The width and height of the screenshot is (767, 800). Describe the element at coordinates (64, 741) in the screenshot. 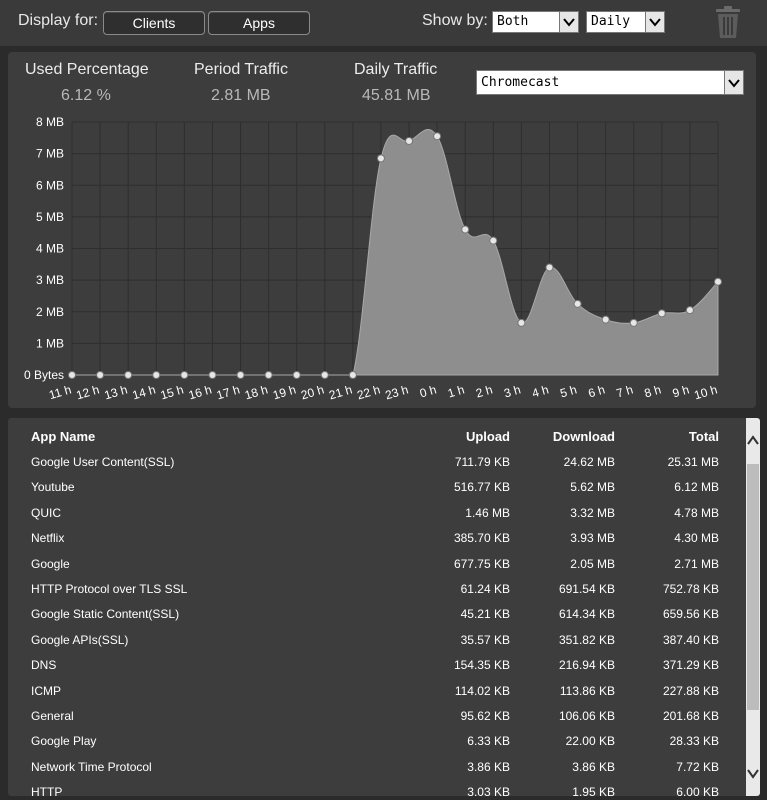

I see `app-name-cell: Google Play` at that location.